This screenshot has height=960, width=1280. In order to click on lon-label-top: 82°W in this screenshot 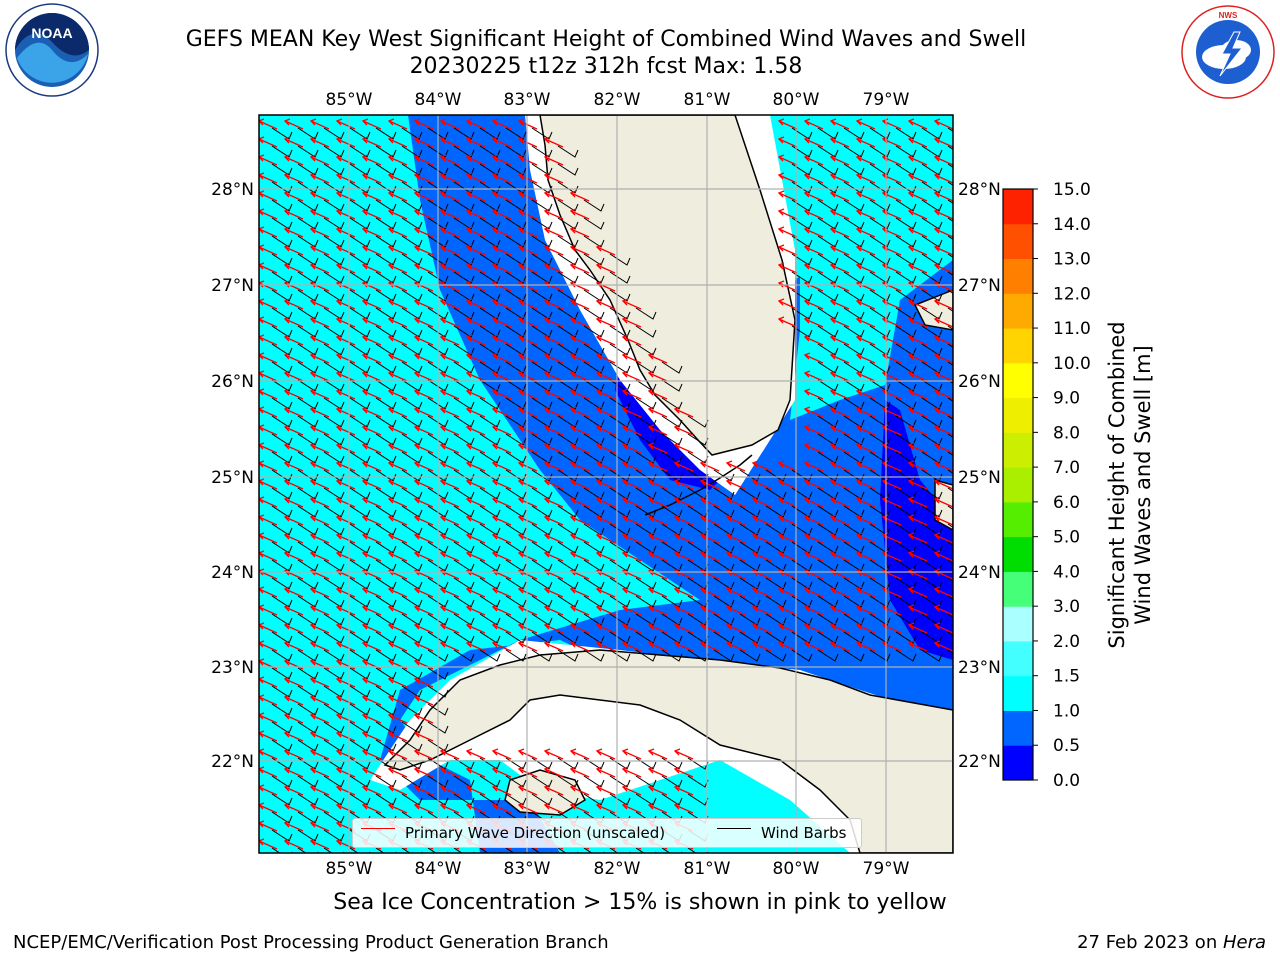, I will do `click(617, 100)`.